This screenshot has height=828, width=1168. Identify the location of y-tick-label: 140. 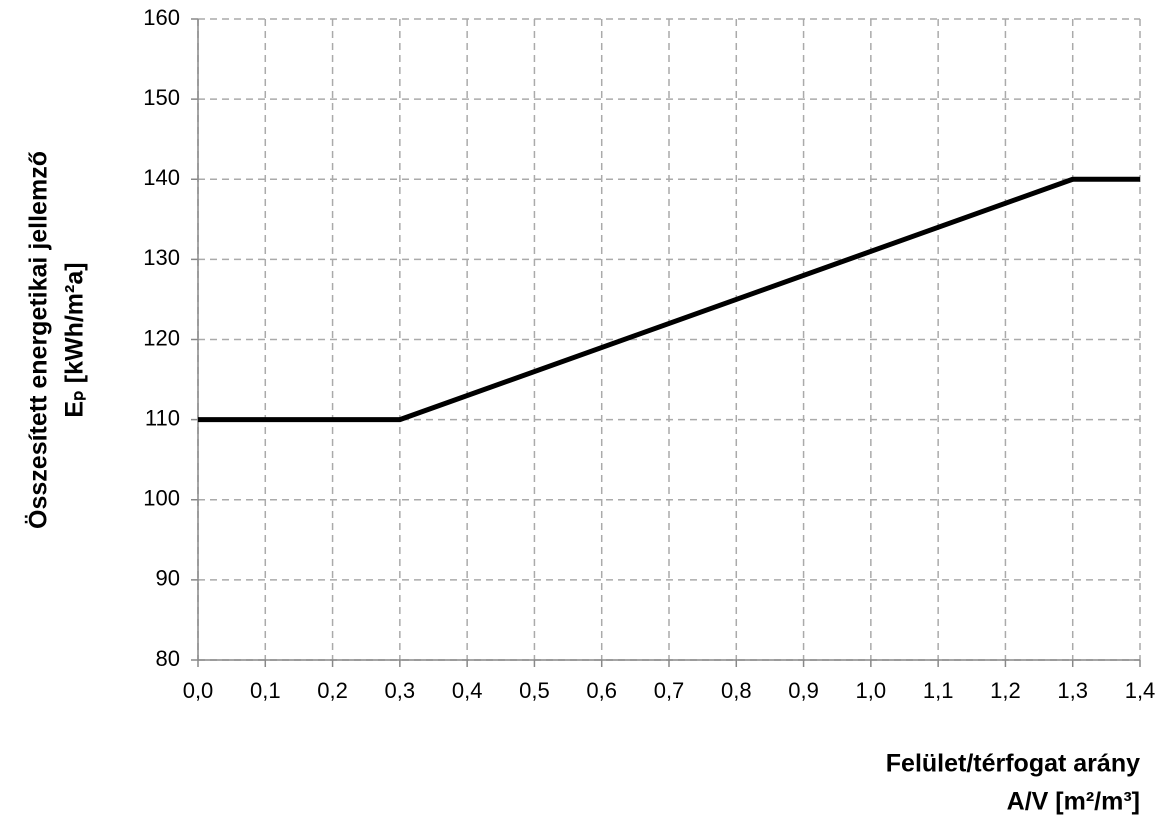
(161, 177).